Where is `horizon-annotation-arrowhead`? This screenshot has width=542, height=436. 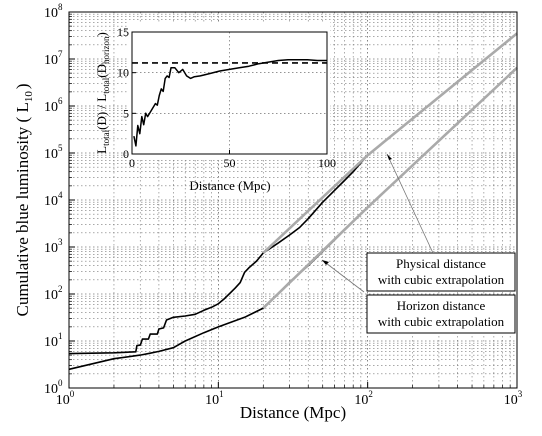 horizon-annotation-arrowhead is located at coordinates (325, 262).